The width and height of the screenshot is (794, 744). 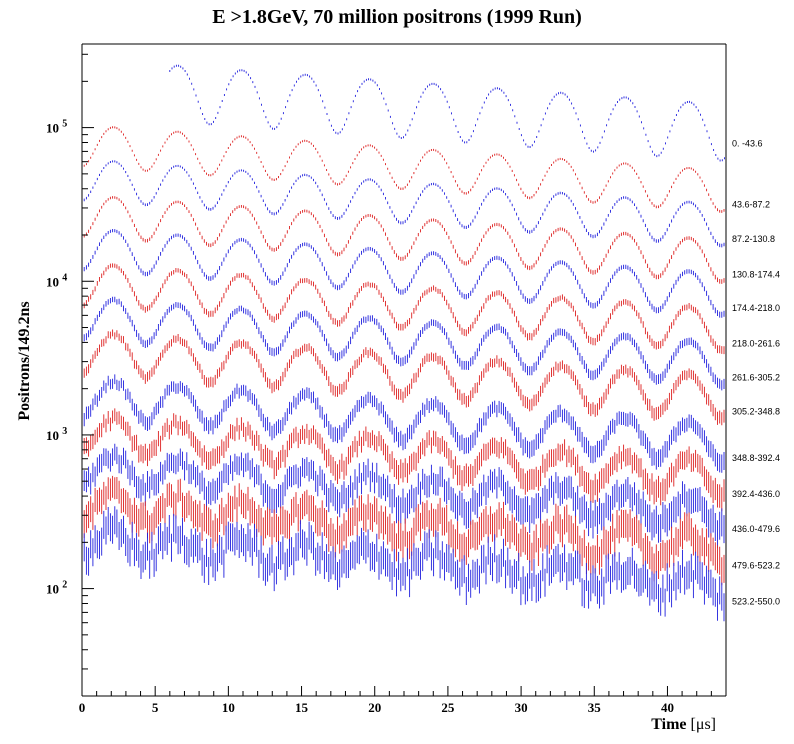 What do you see at coordinates (756, 494) in the screenshot?
I see `slice-label: 392.4-436.0` at bounding box center [756, 494].